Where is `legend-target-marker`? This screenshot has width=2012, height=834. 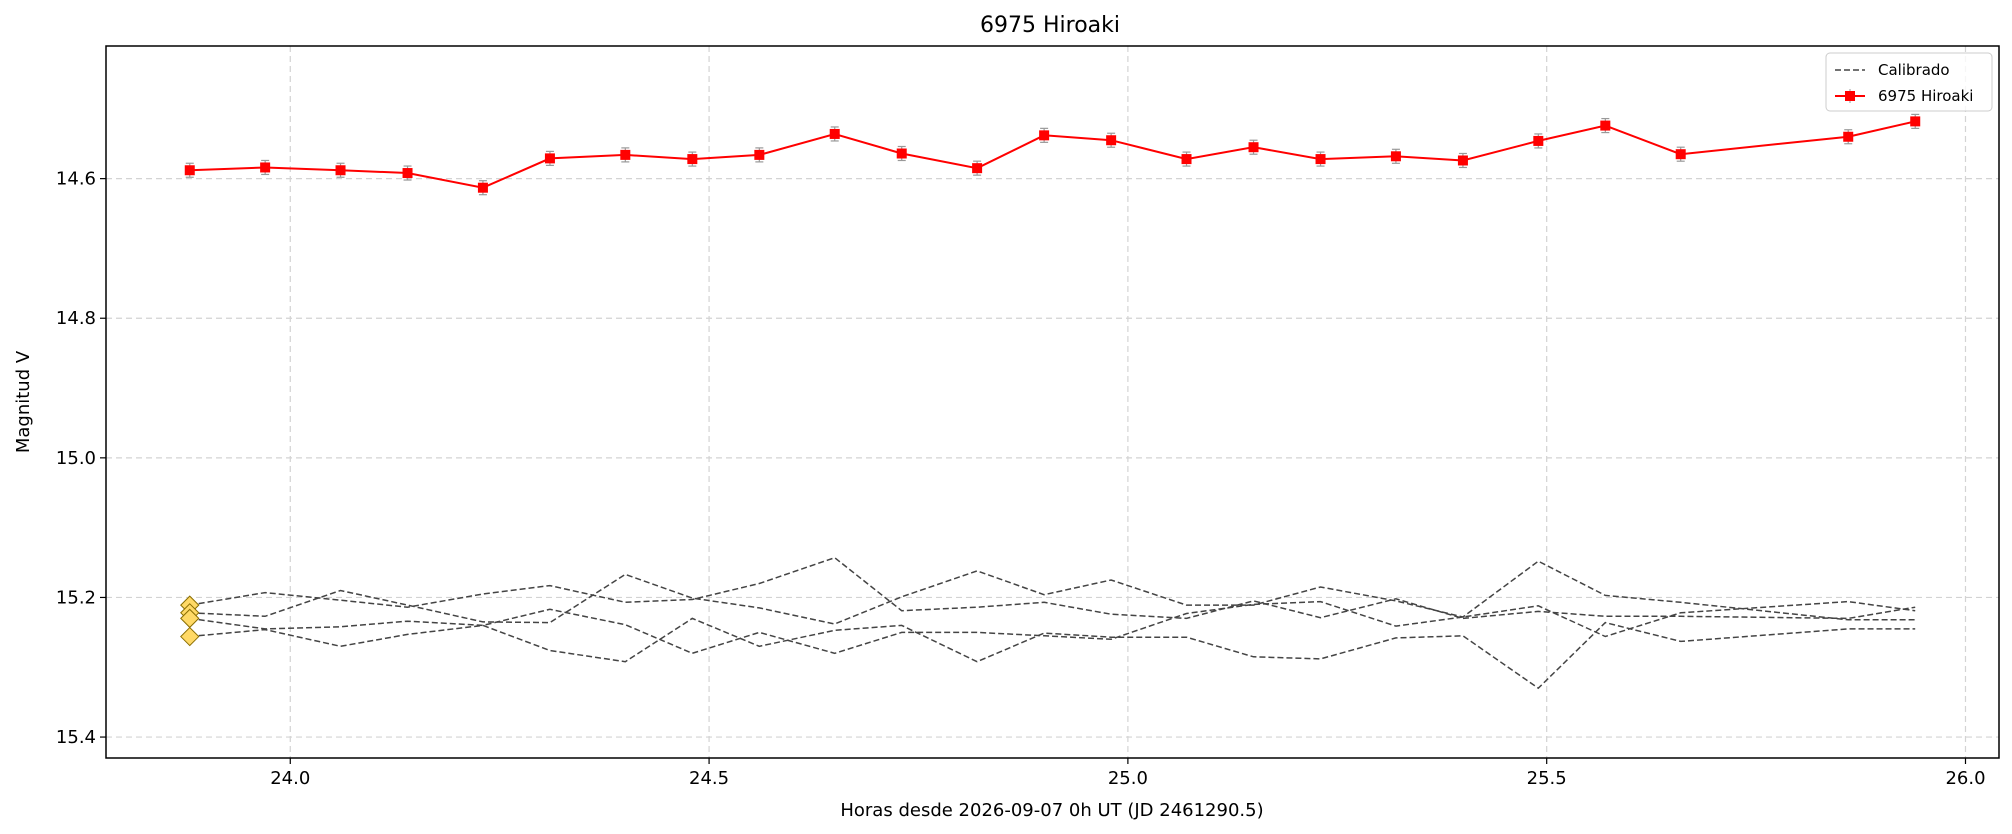
legend-target-marker is located at coordinates (1850, 96).